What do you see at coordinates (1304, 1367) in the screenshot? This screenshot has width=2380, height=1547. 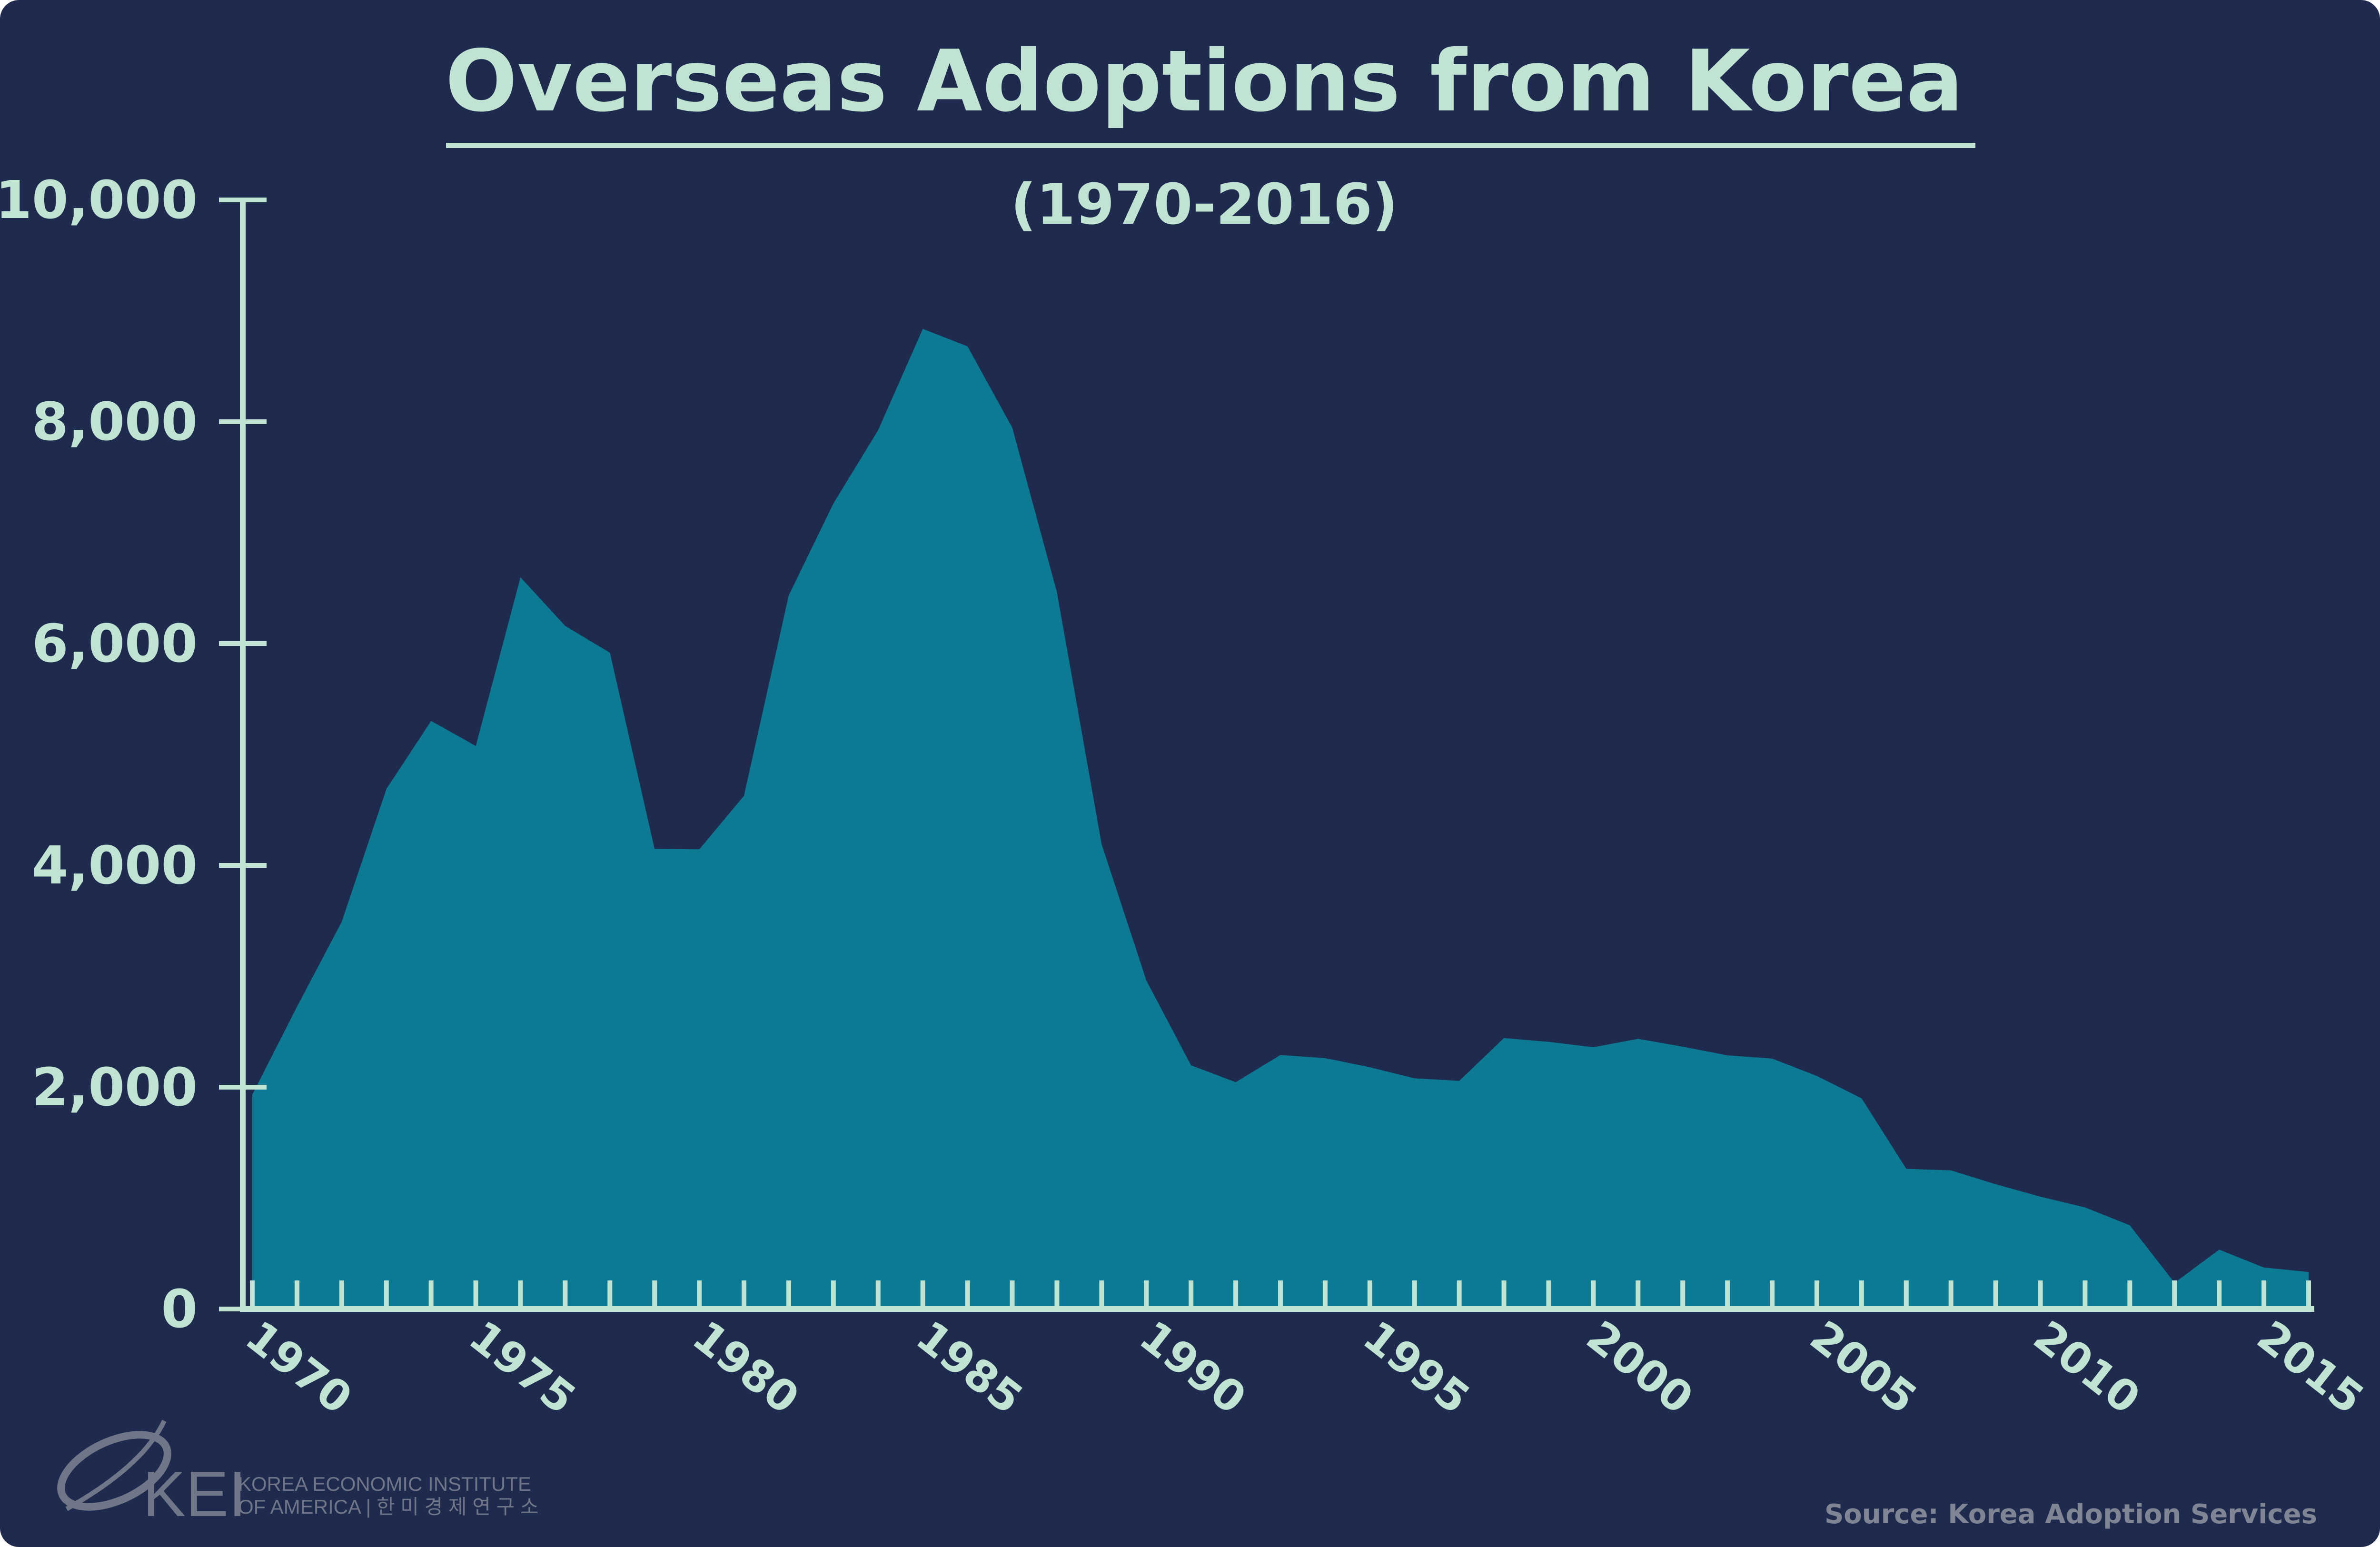 I see `x-tick-labels: 1970 1975 1980 1985 1990 1995 2000 2005 2010 2015` at bounding box center [1304, 1367].